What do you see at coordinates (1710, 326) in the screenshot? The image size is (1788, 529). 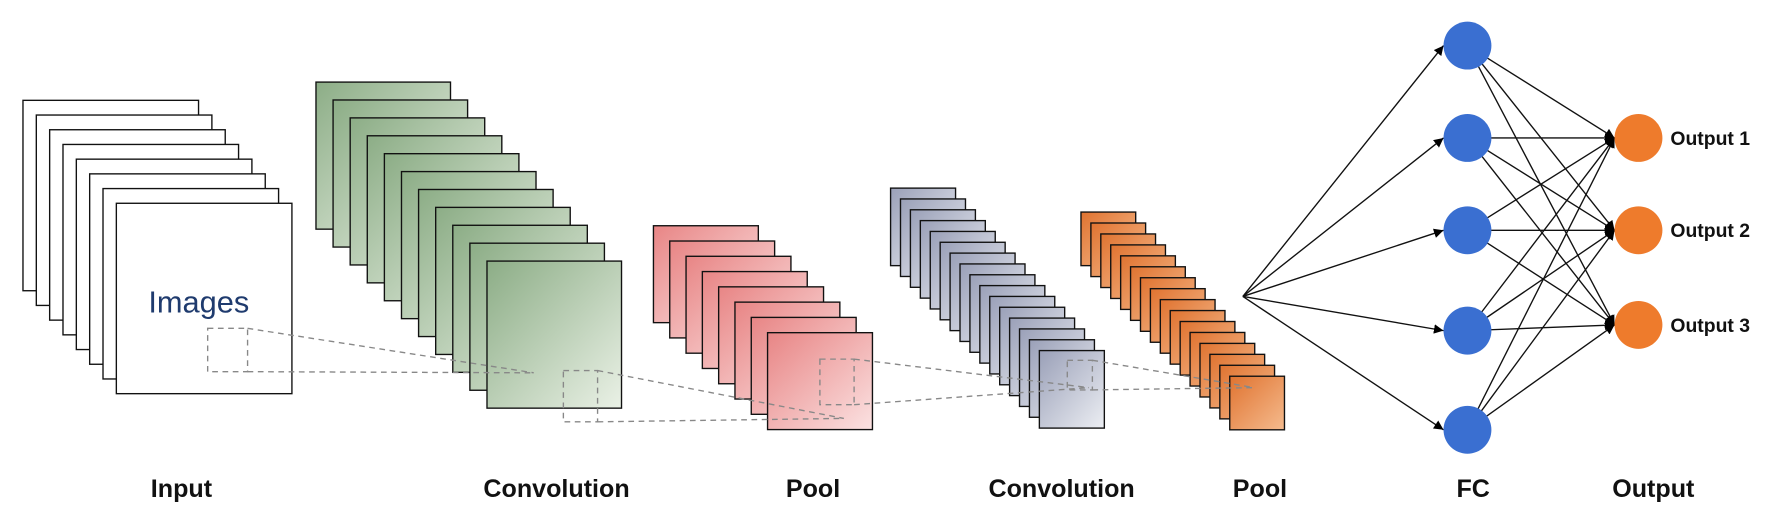 I see `output-label: Output 3` at bounding box center [1710, 326].